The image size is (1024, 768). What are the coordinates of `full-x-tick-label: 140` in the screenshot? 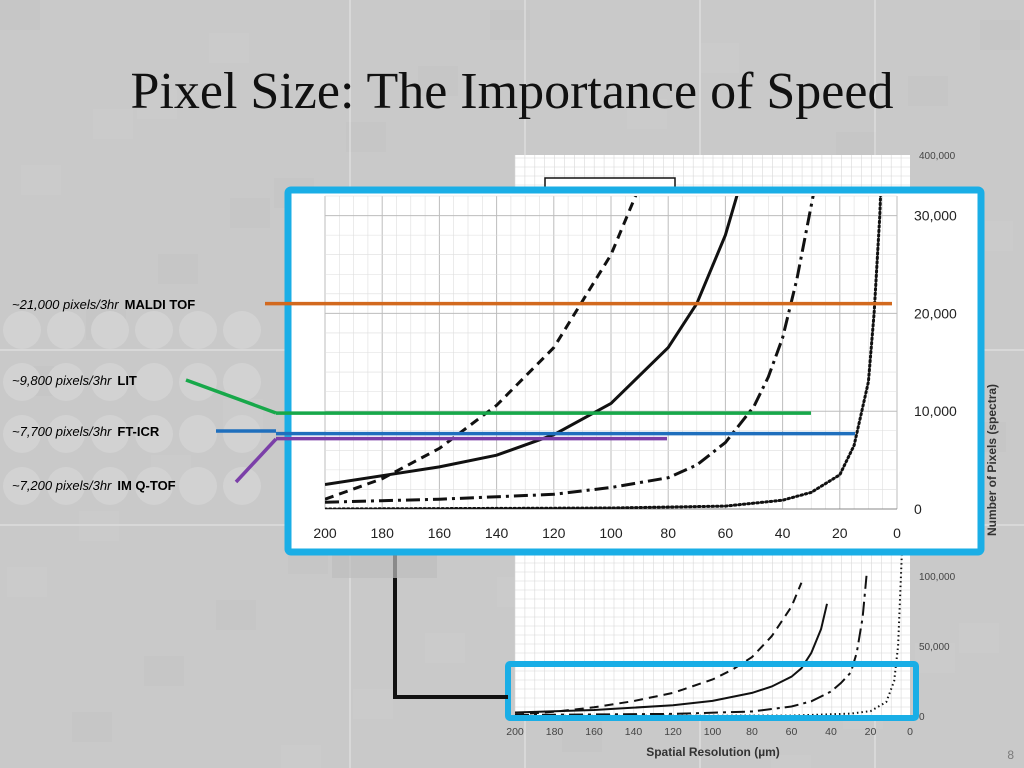 It's located at (634, 732).